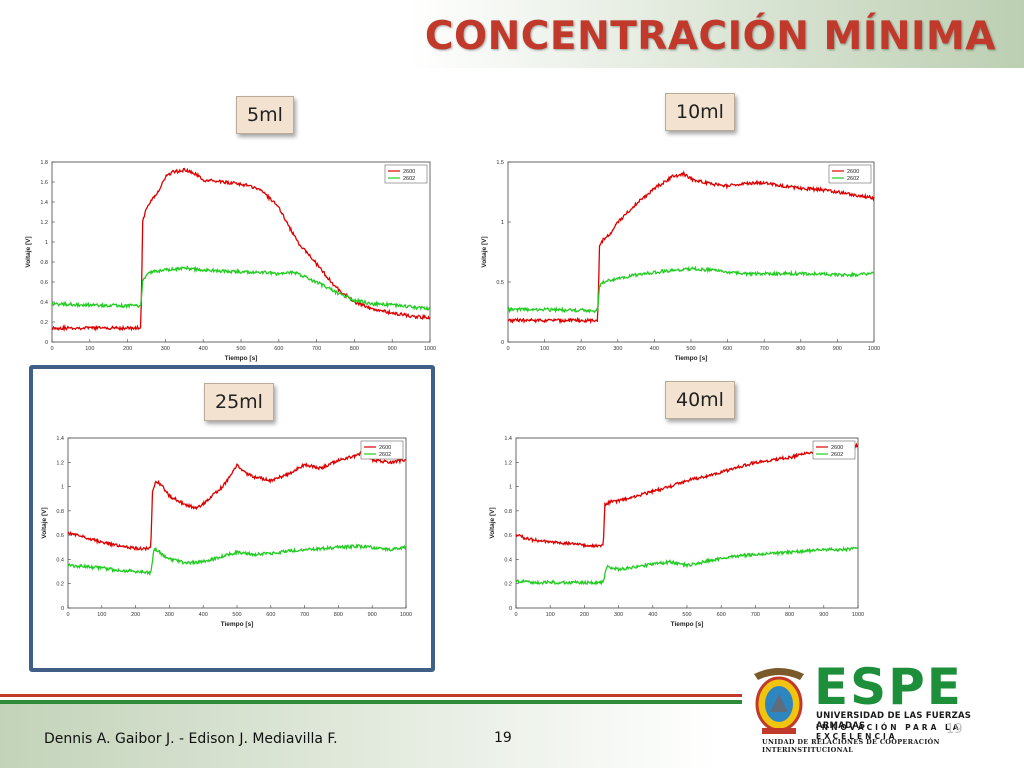  What do you see at coordinates (700, 400) in the screenshot?
I see `chart-label-40ml: 40ml` at bounding box center [700, 400].